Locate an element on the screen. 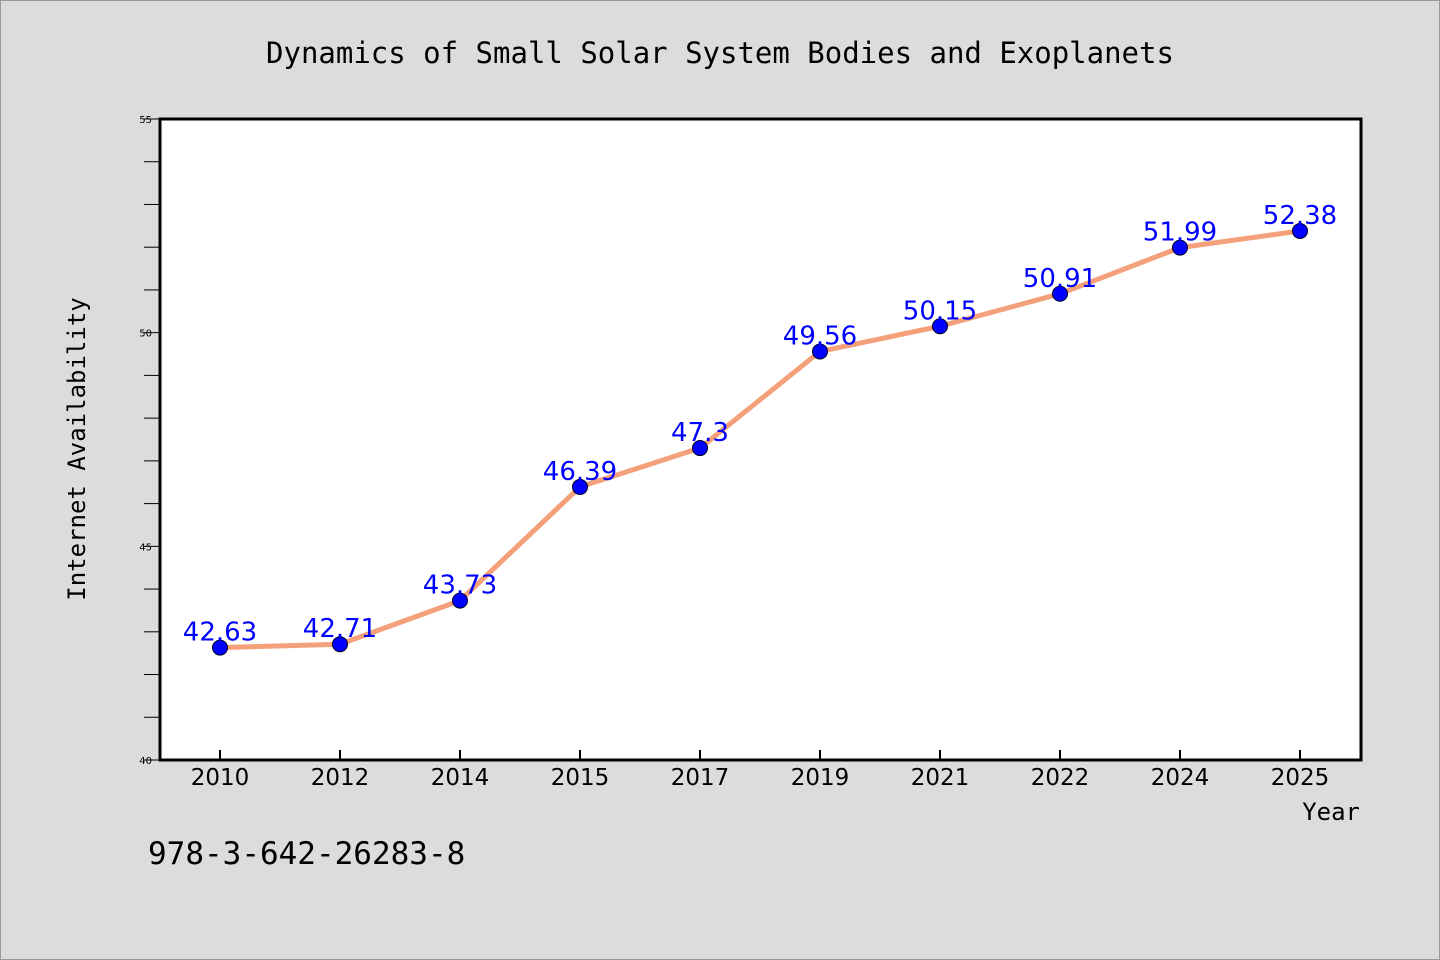 The image size is (1440, 960). y-axis-label: Internet Availability is located at coordinates (77, 448).